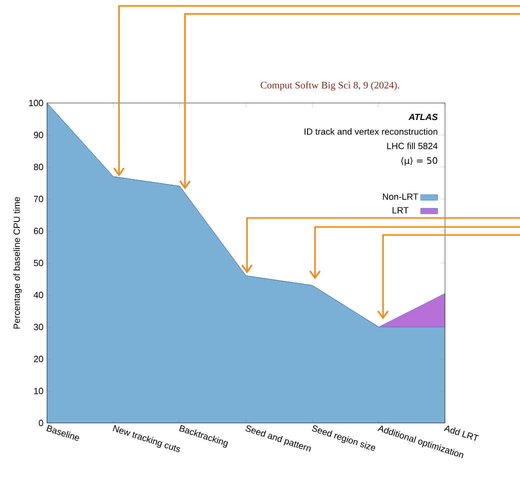  What do you see at coordinates (371, 131) in the screenshot?
I see `annotation: ID track and vertex reconstruction` at bounding box center [371, 131].